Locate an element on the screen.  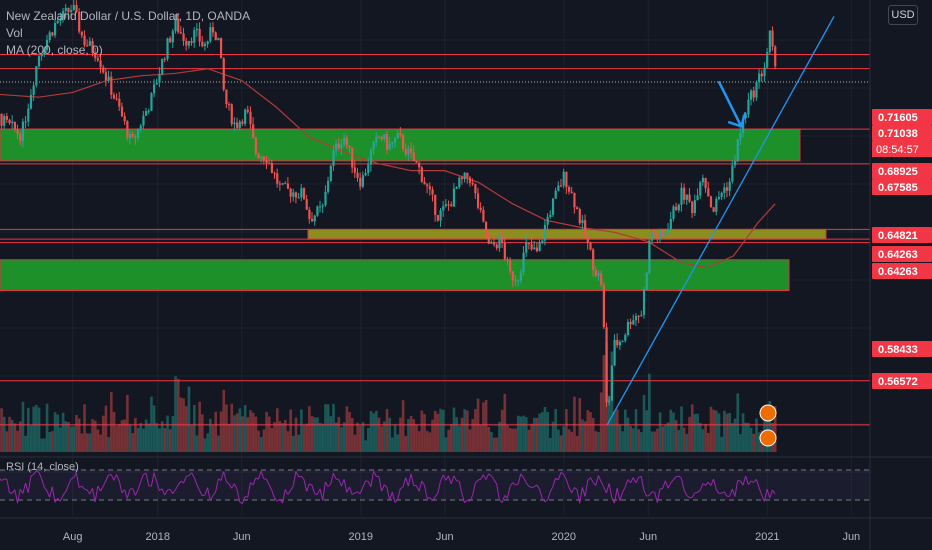
price-label-text: 0.64263 is located at coordinates (898, 272).